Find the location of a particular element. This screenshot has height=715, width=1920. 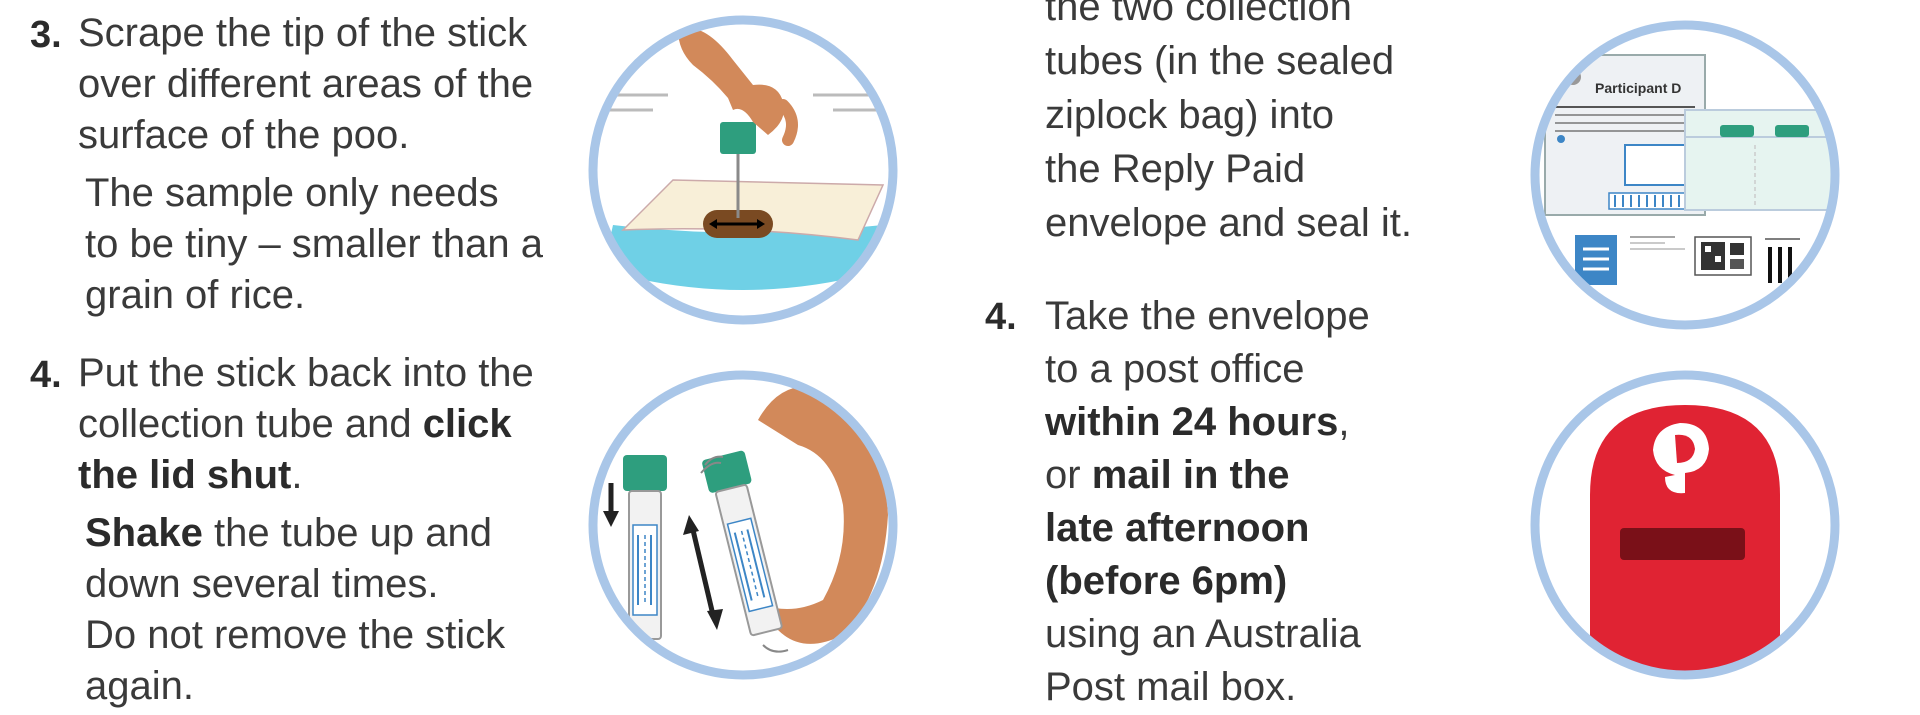

step-line: (before 6pm) is located at coordinates (1207, 581).